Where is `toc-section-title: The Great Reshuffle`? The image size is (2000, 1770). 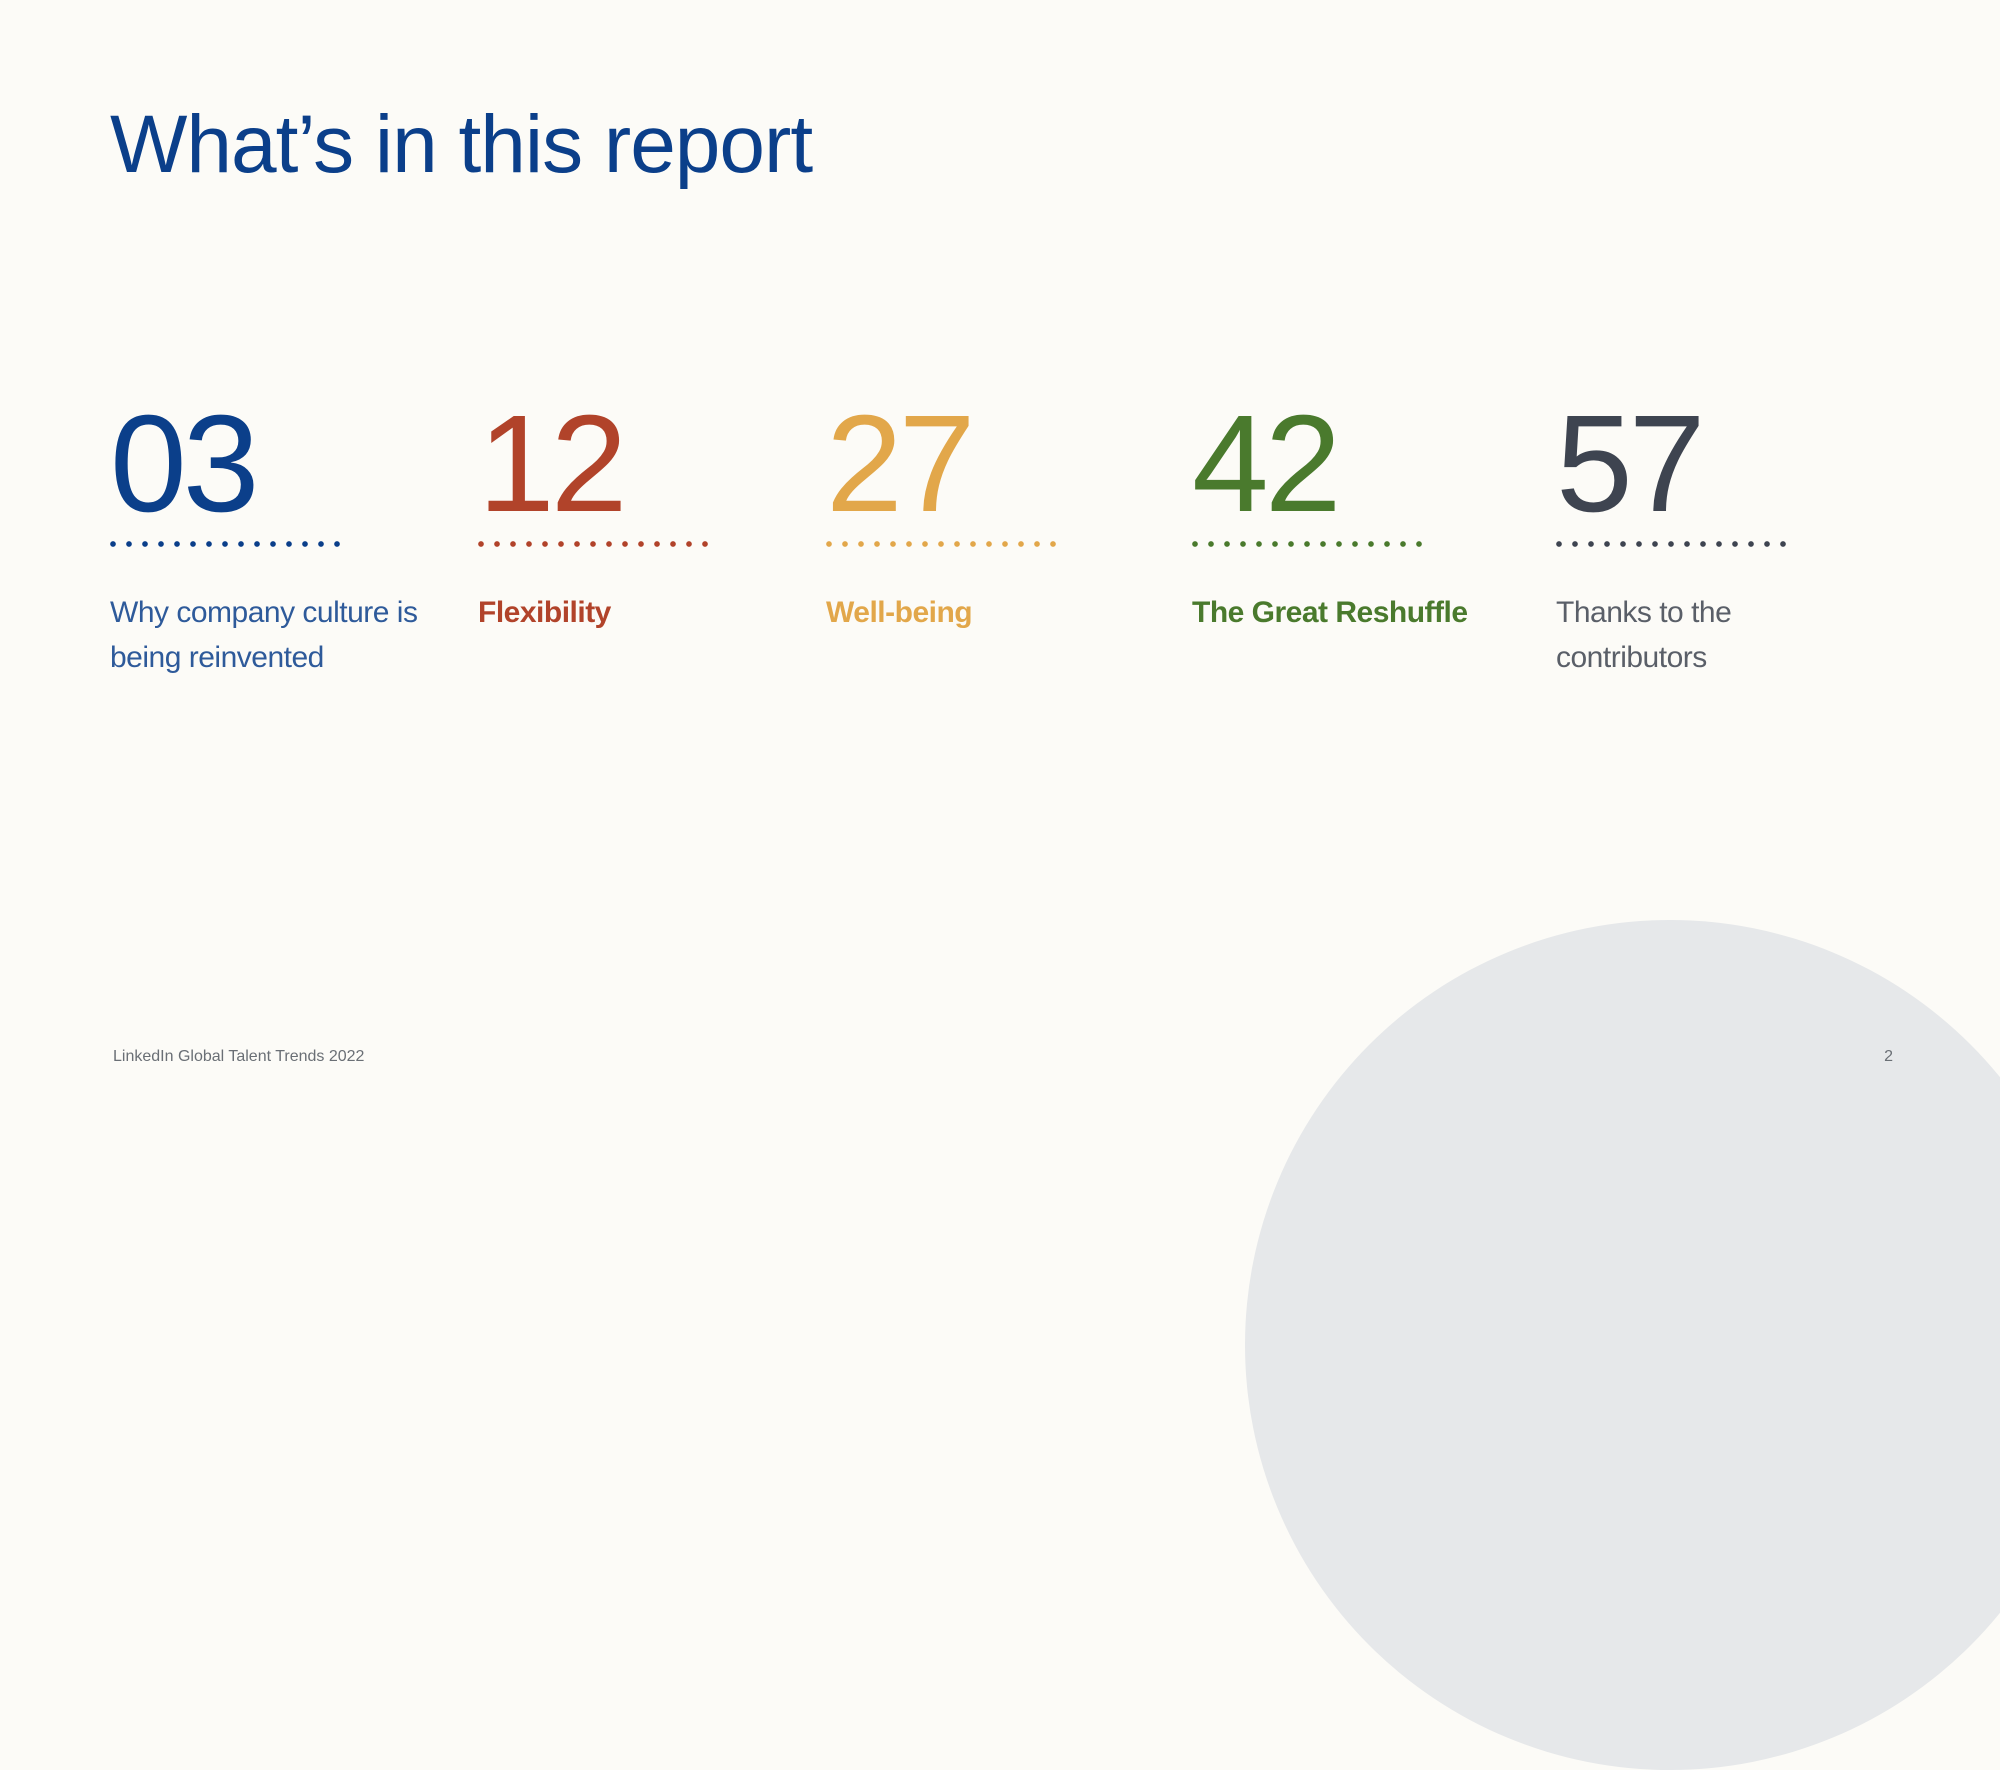 toc-section-title: The Great Reshuffle is located at coordinates (1330, 612).